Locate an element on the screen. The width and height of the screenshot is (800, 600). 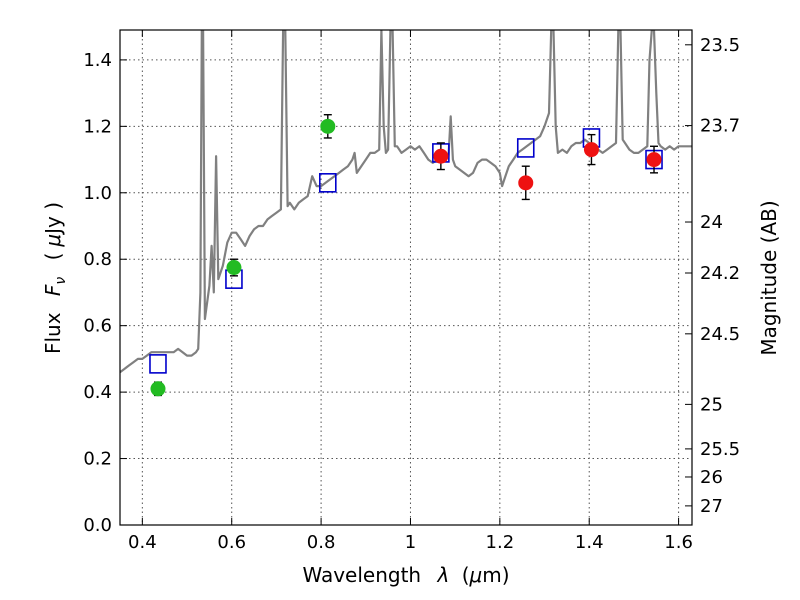
x-axis-label: Wavelength λ (μm) is located at coordinates (405, 575).